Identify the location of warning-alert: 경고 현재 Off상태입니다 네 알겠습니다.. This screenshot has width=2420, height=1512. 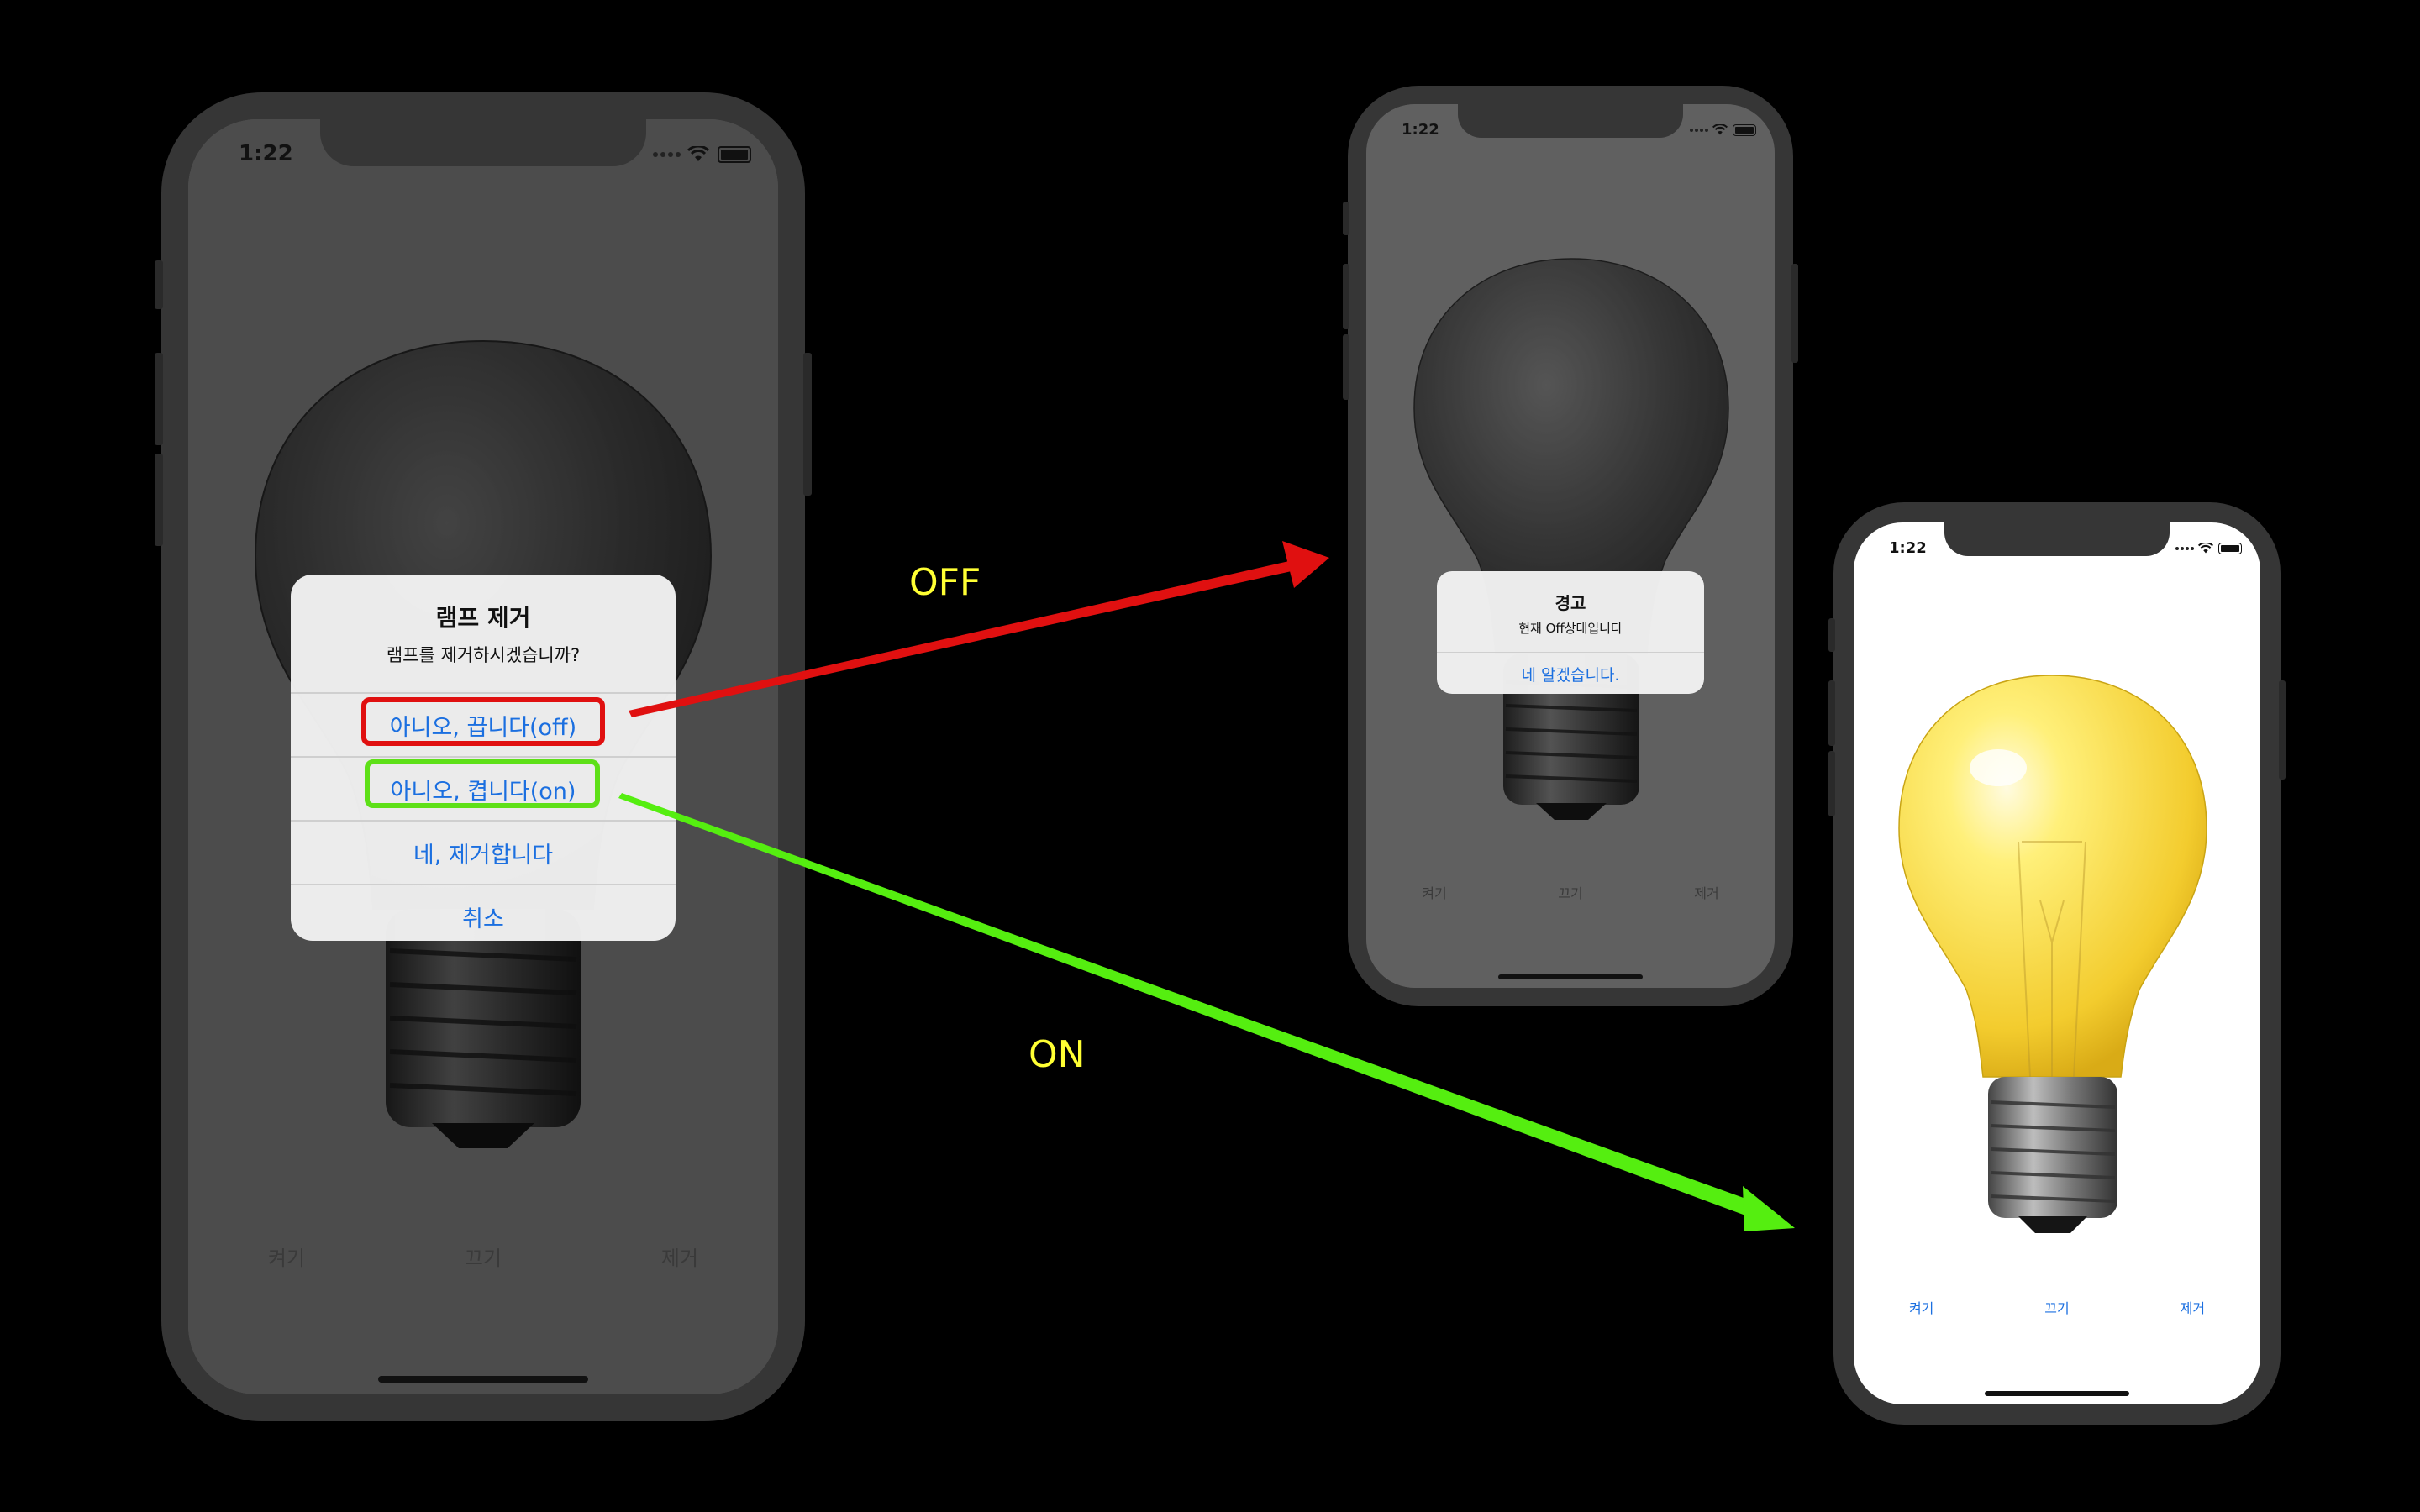
(1570, 632).